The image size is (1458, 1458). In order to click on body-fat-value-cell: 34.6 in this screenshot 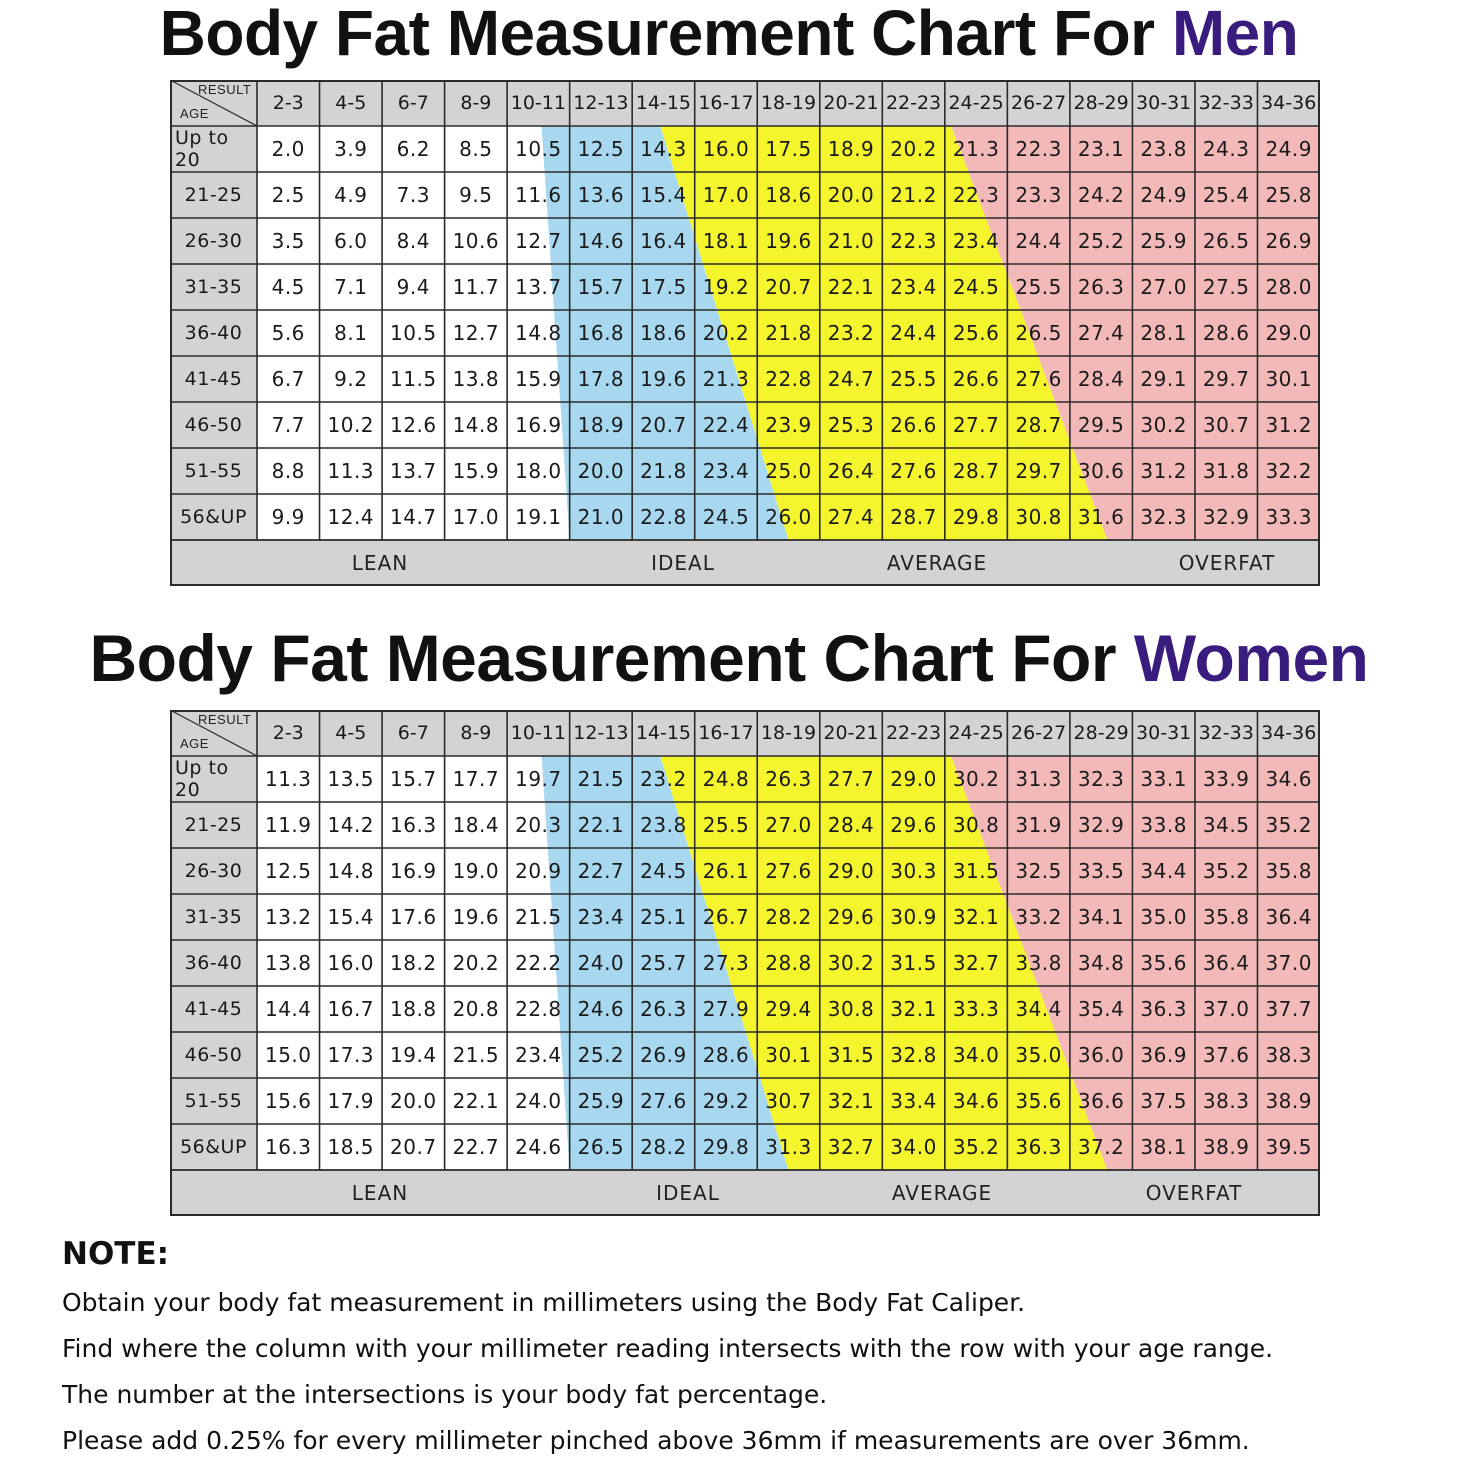, I will do `click(976, 1101)`.